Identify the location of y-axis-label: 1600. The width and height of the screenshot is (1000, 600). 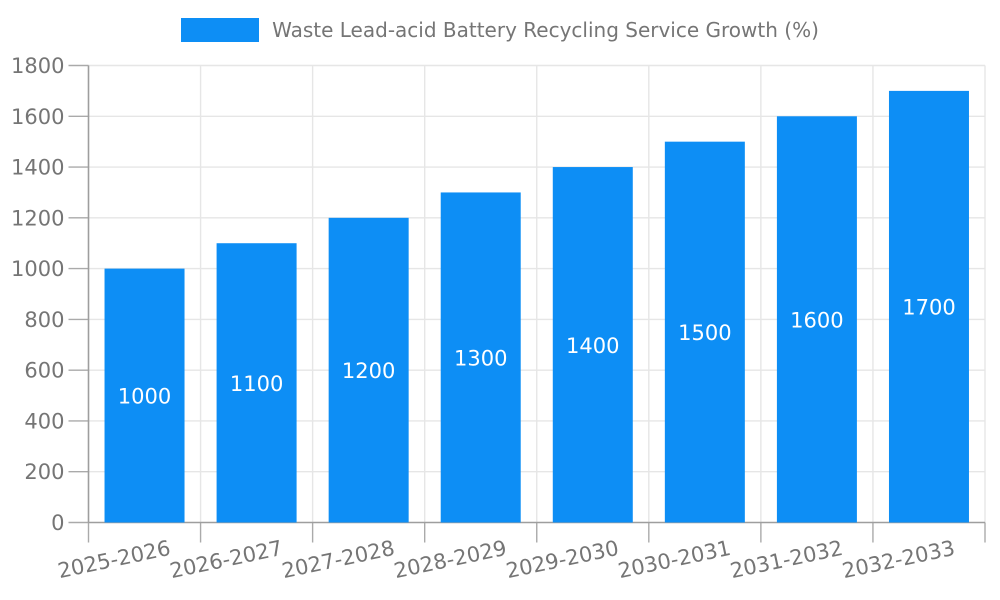
(37, 117).